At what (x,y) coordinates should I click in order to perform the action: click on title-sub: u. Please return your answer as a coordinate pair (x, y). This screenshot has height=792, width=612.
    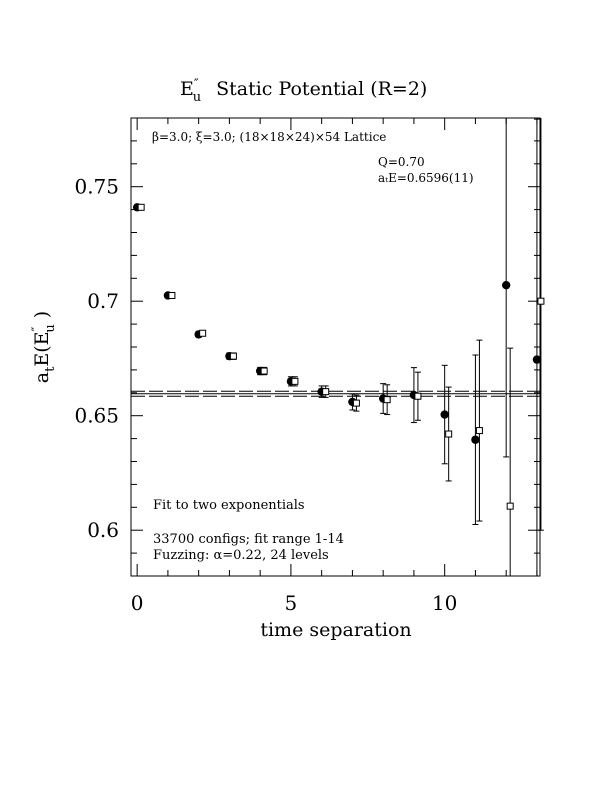
    Looking at the image, I should click on (197, 97).